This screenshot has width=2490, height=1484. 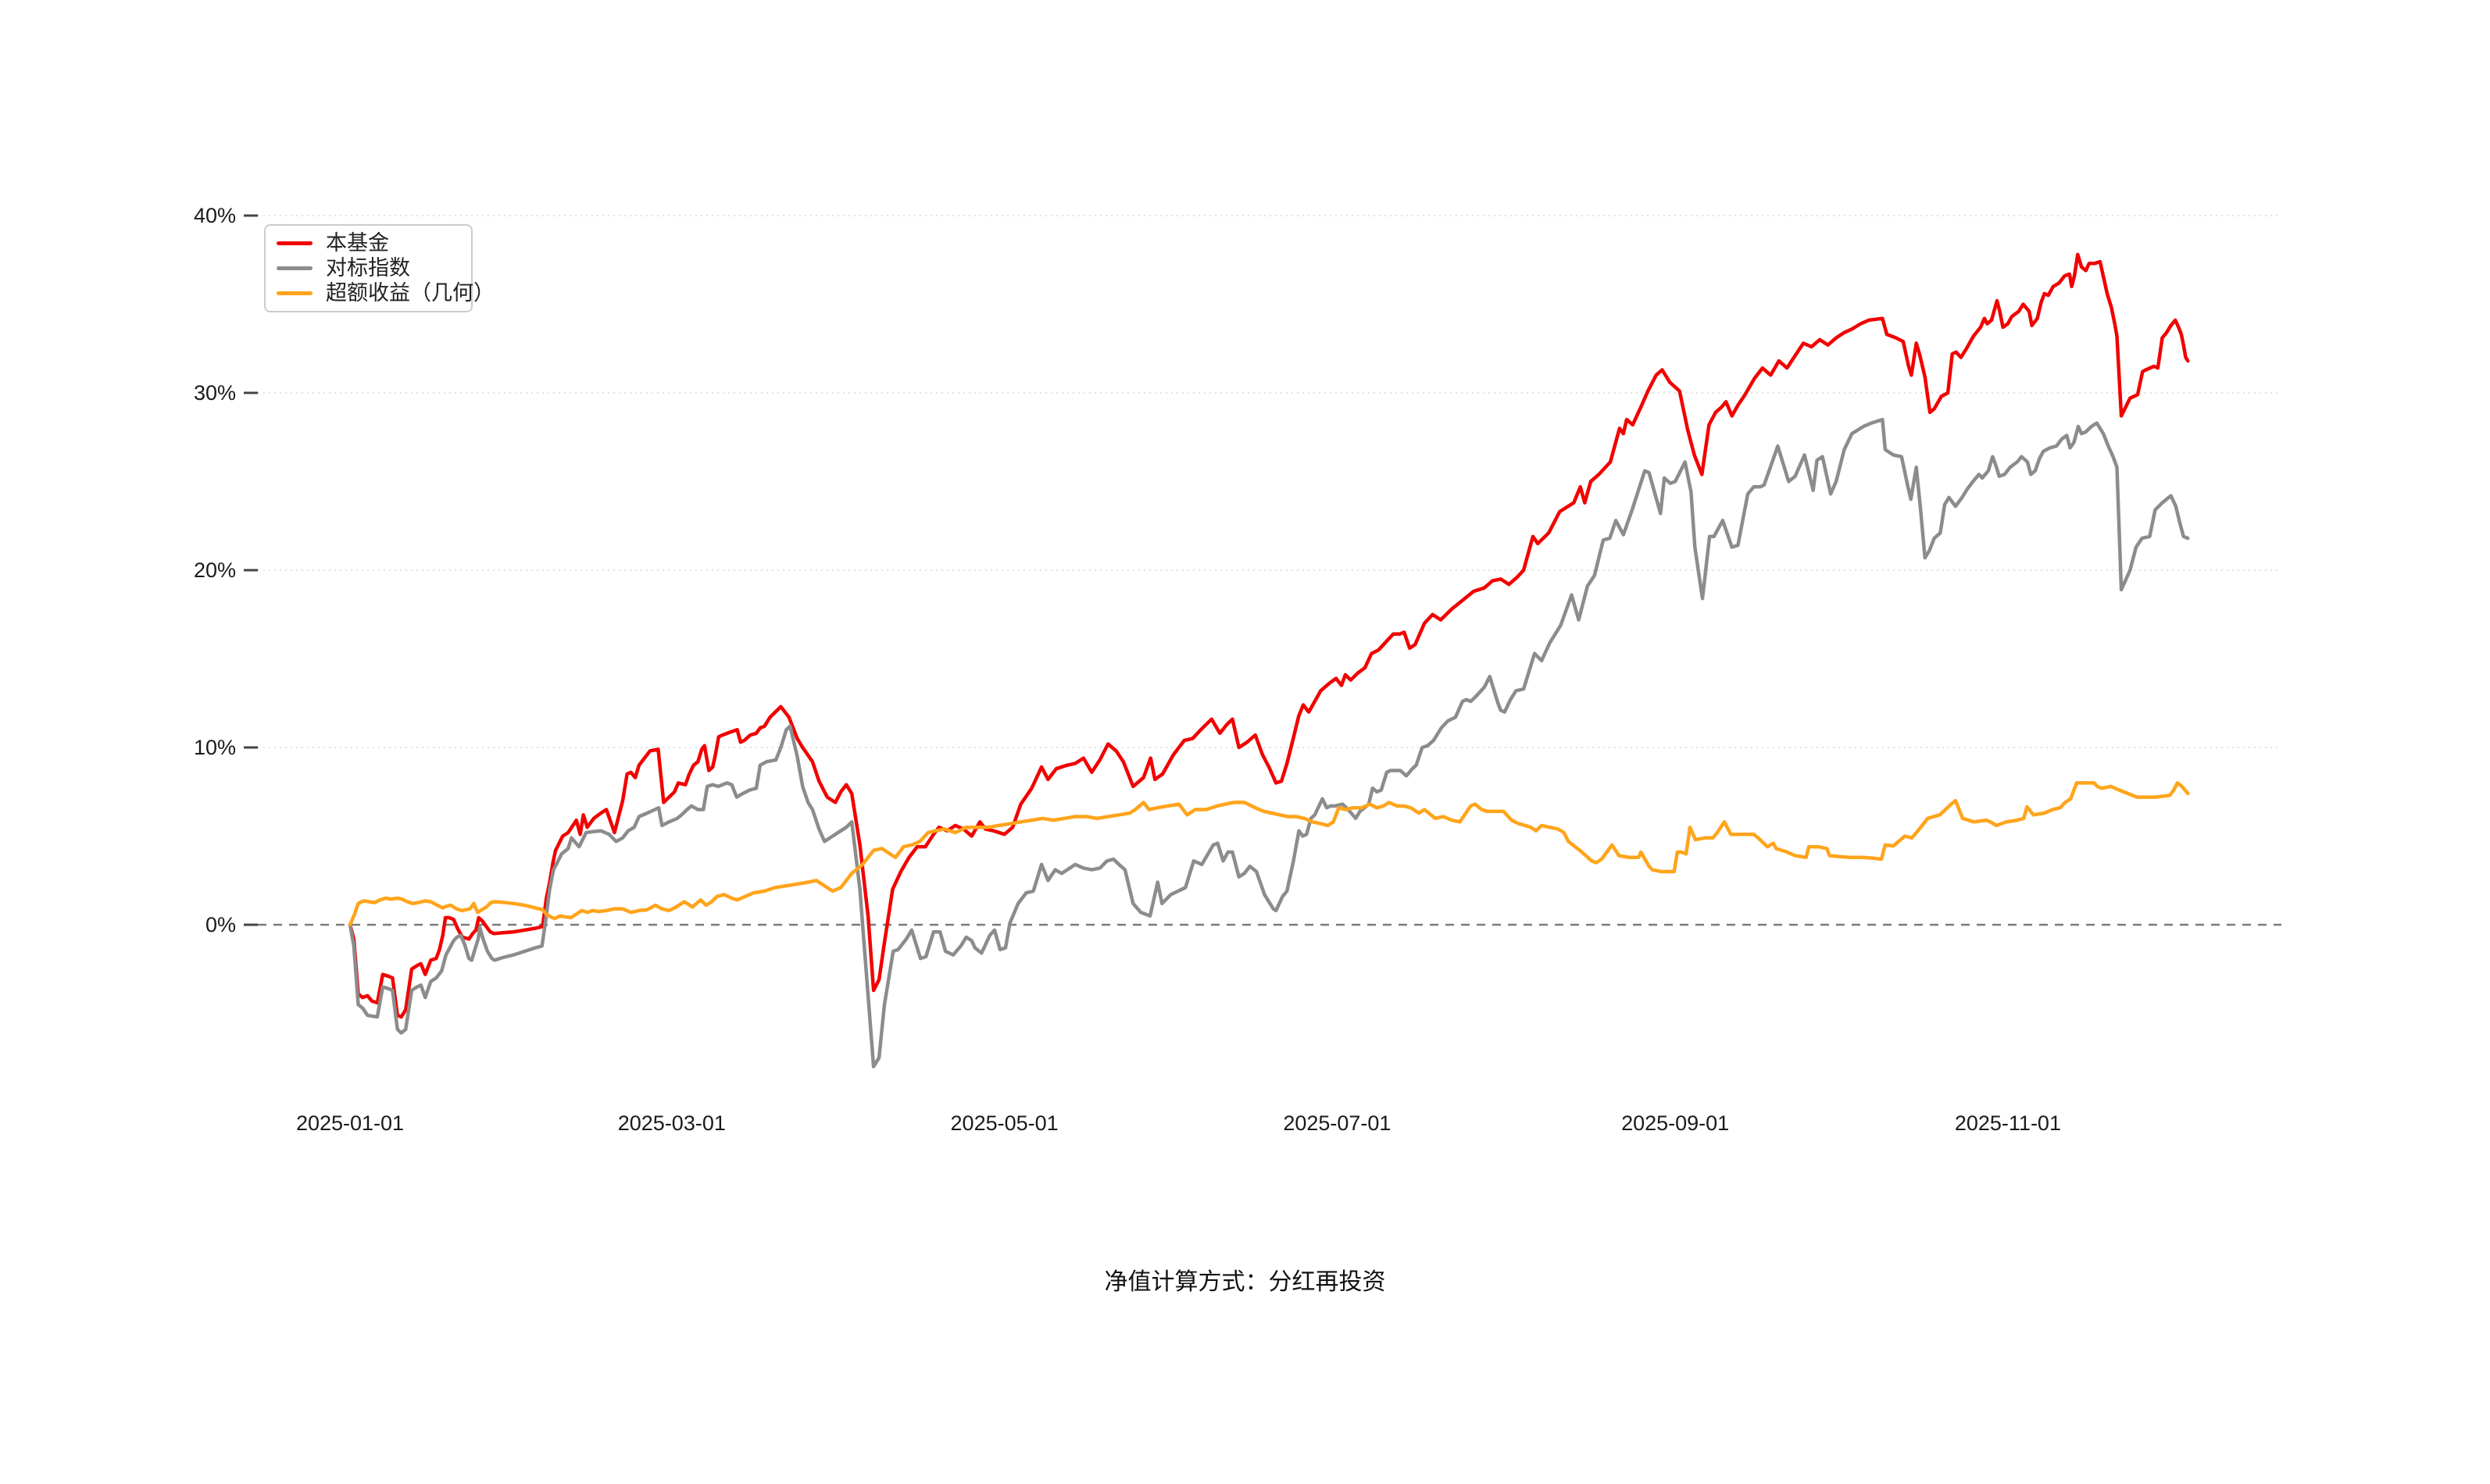 I want to click on y-axis-label: 10%, so click(x=215, y=747).